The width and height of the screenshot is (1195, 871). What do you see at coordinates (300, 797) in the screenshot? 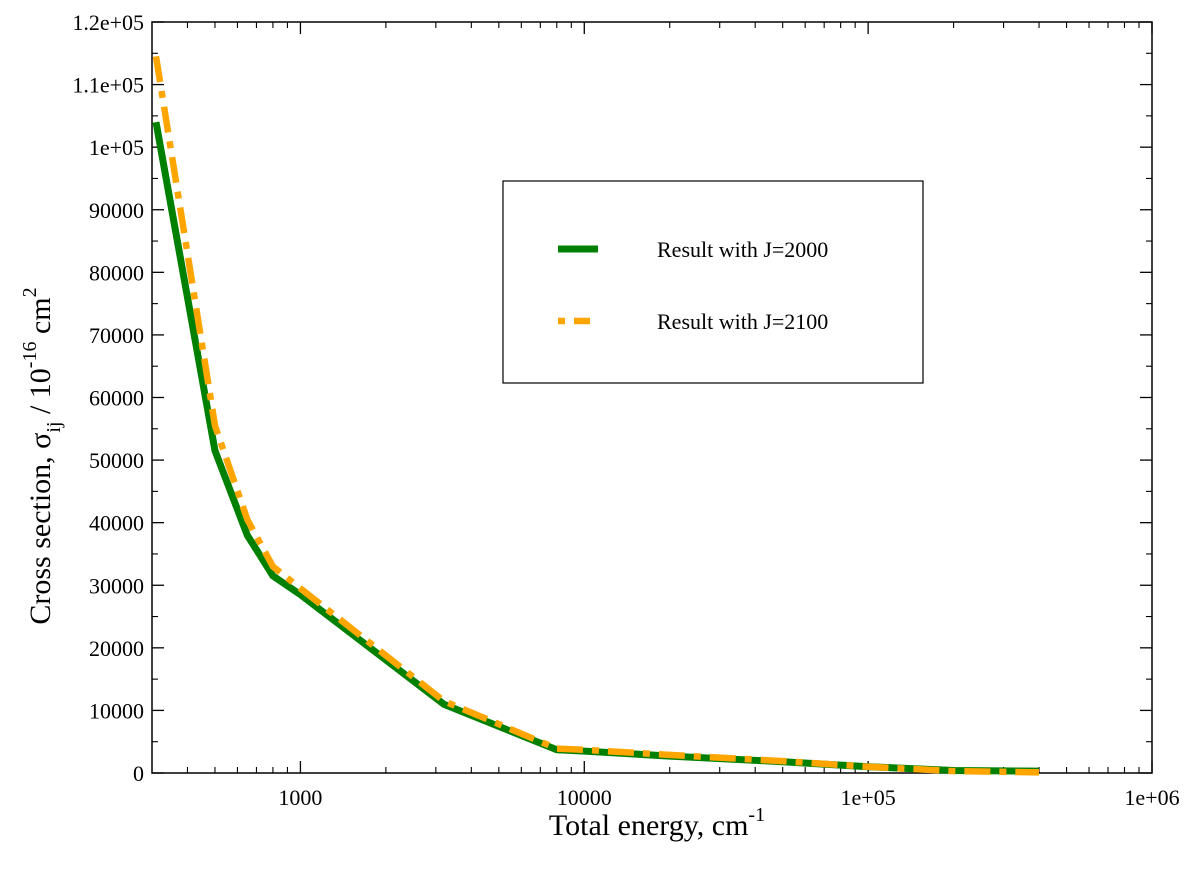
I see `x-tick-label: 1000` at bounding box center [300, 797].